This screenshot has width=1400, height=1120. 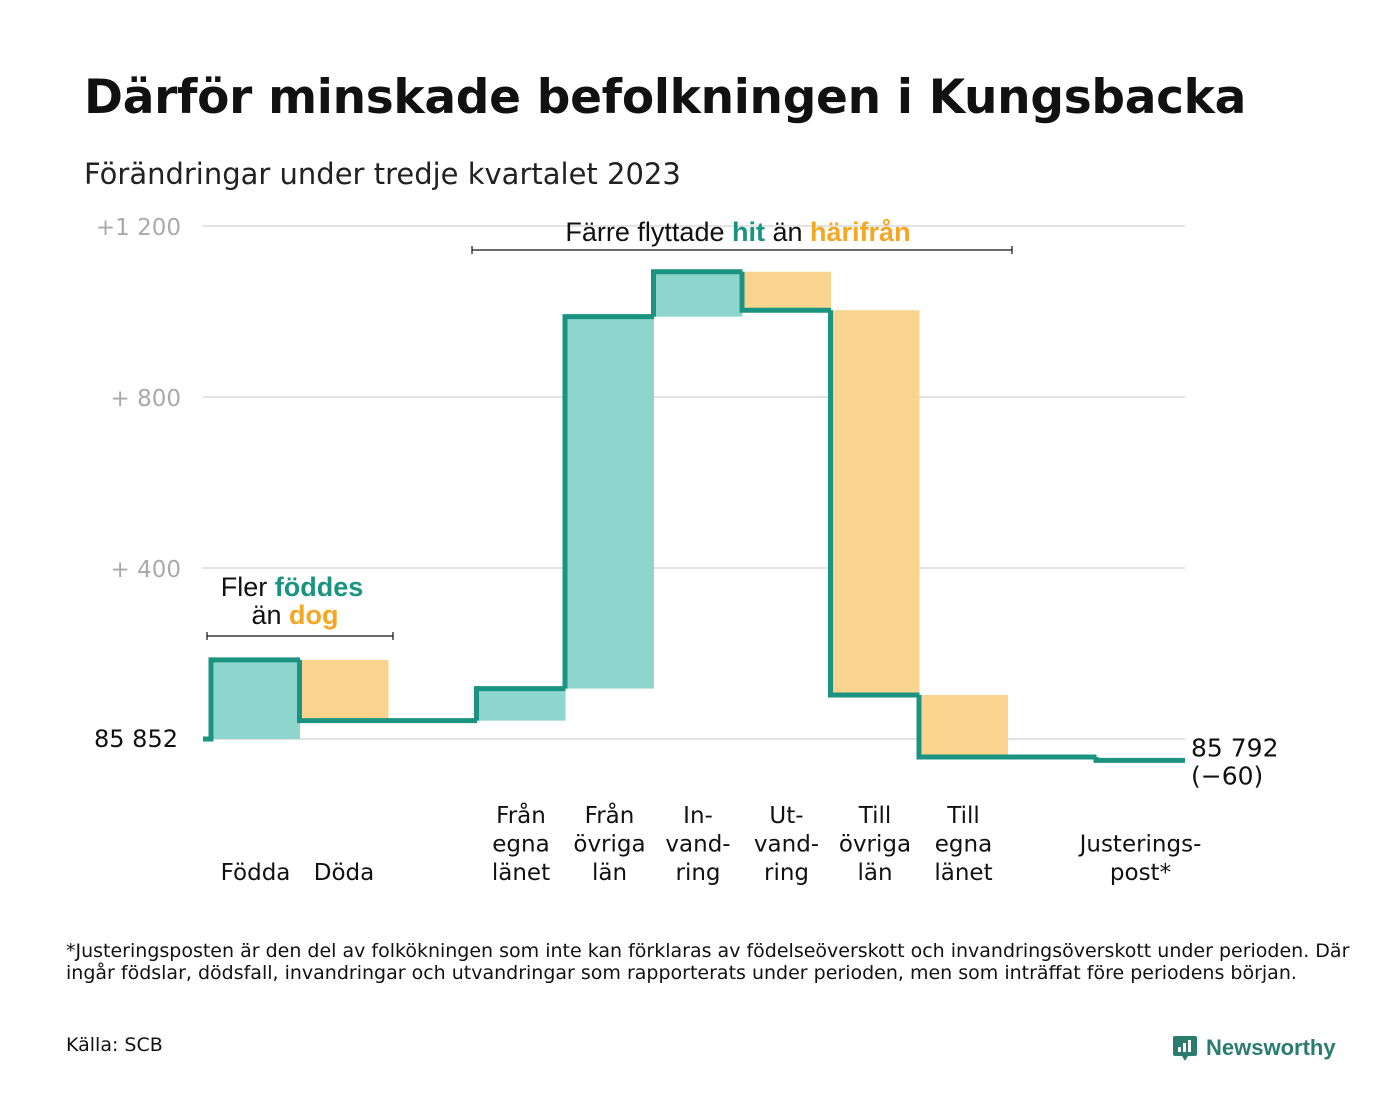 What do you see at coordinates (292, 587) in the screenshot?
I see `annotation-birth-line1: Fler föddes` at bounding box center [292, 587].